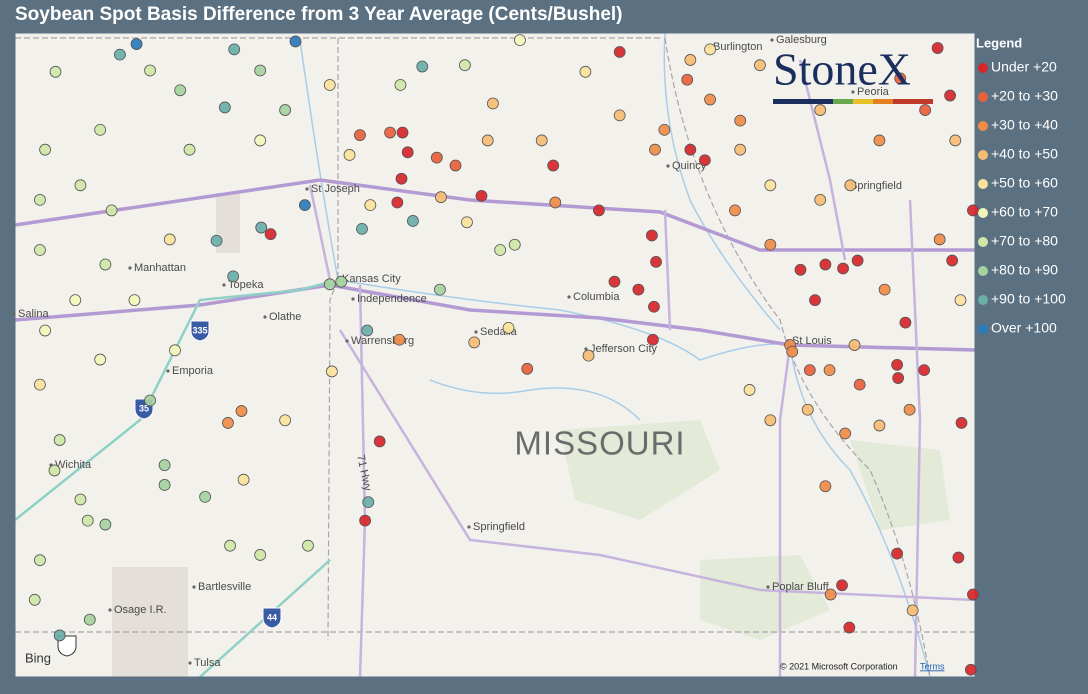 The image size is (1088, 694). Describe the element at coordinates (738, 47) in the screenshot. I see `place-label: Burlington` at that location.